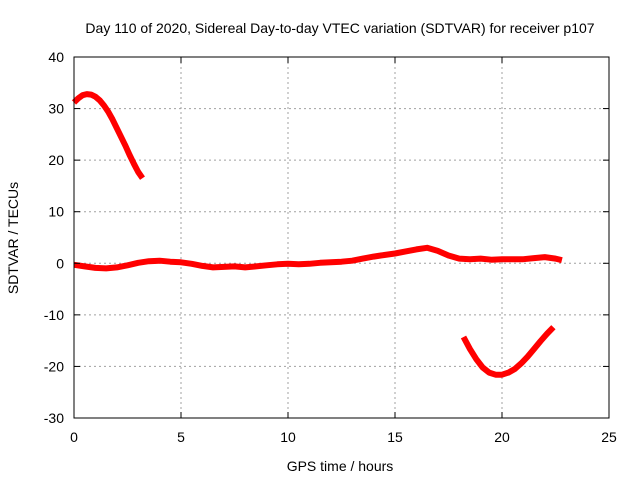  Describe the element at coordinates (54, 418) in the screenshot. I see `y-tick-label: -30` at that location.